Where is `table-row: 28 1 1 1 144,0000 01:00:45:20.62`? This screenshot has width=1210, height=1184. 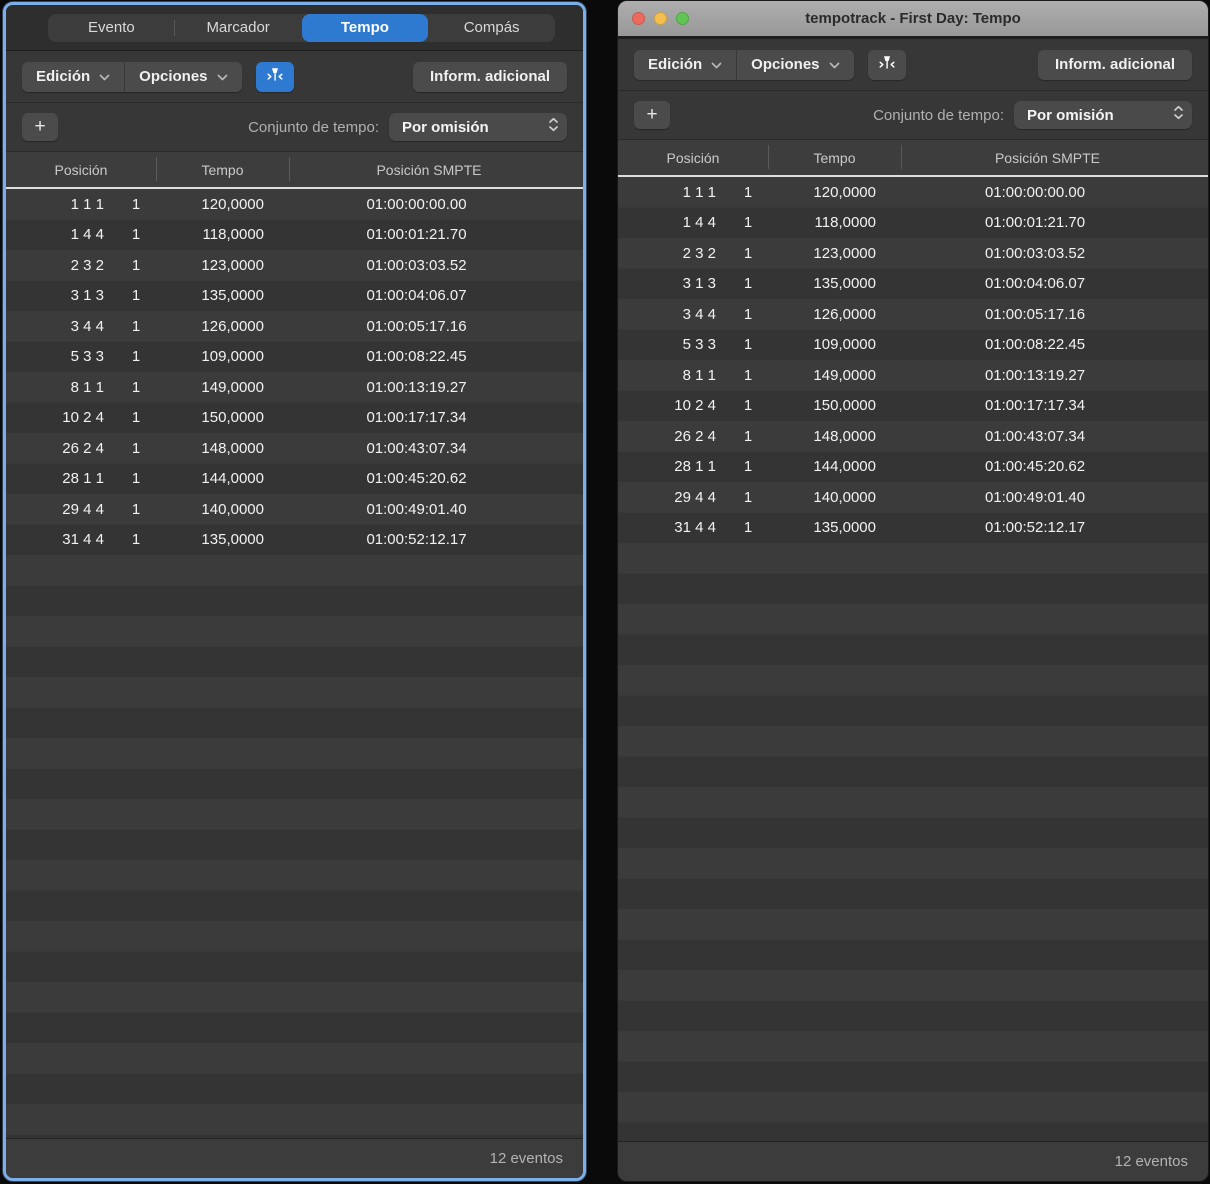
table-row: 28 1 1 1 144,0000 01:00:45:20.62 is located at coordinates (294, 479).